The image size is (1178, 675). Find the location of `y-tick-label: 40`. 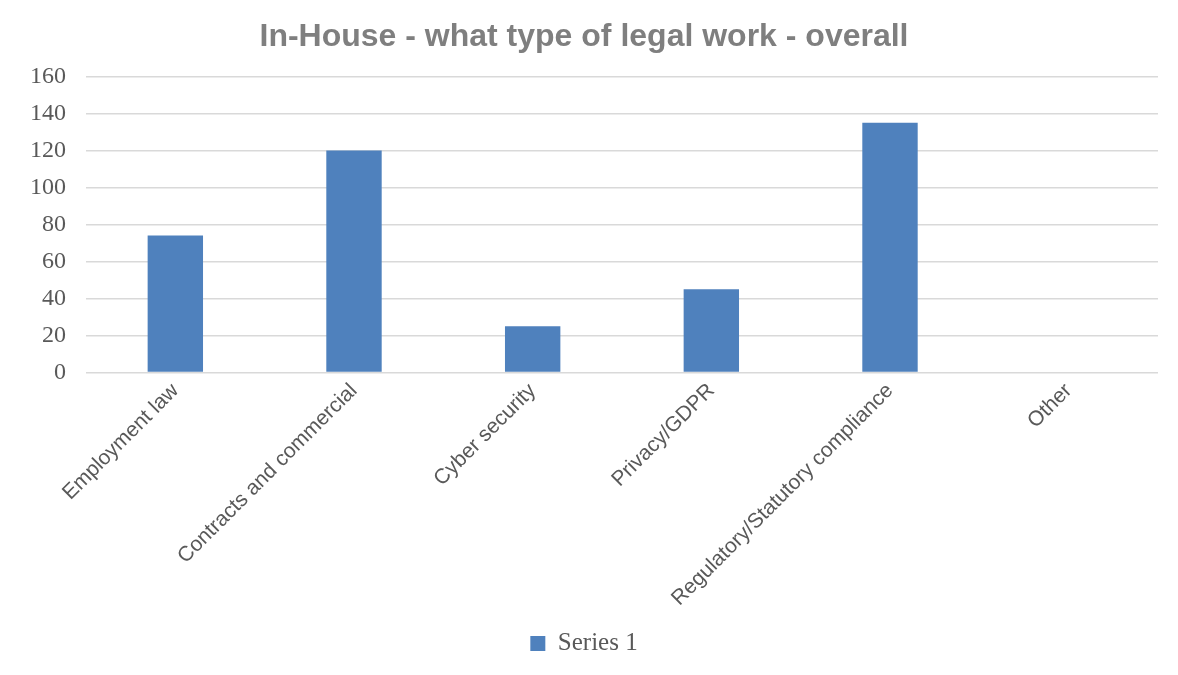

y-tick-label: 40 is located at coordinates (54, 296).